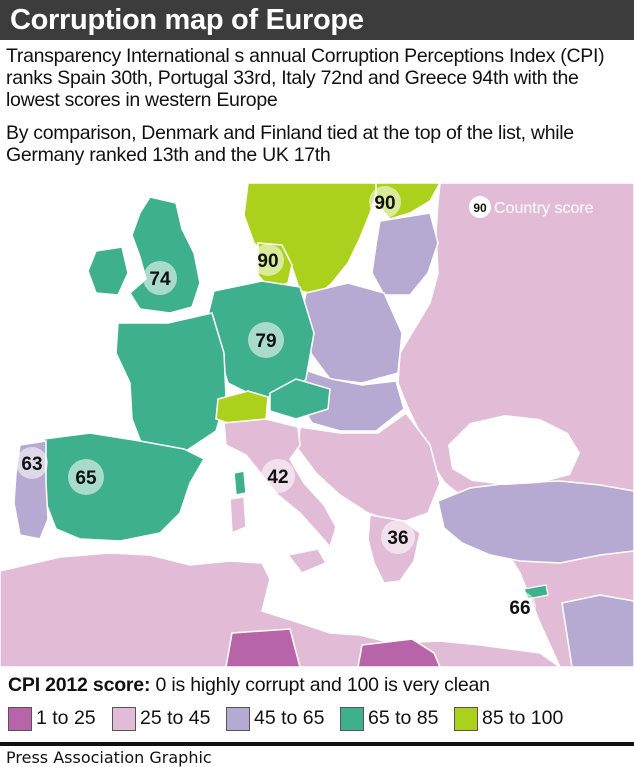  Describe the element at coordinates (300, 399) in the screenshot. I see `map-region-austria` at that location.